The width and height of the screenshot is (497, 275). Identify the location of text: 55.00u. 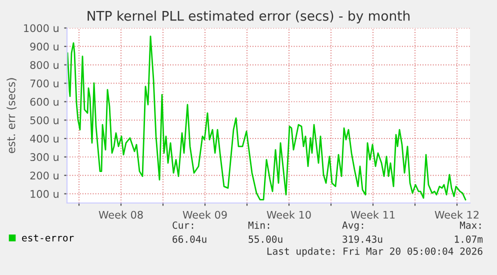
(265, 239).